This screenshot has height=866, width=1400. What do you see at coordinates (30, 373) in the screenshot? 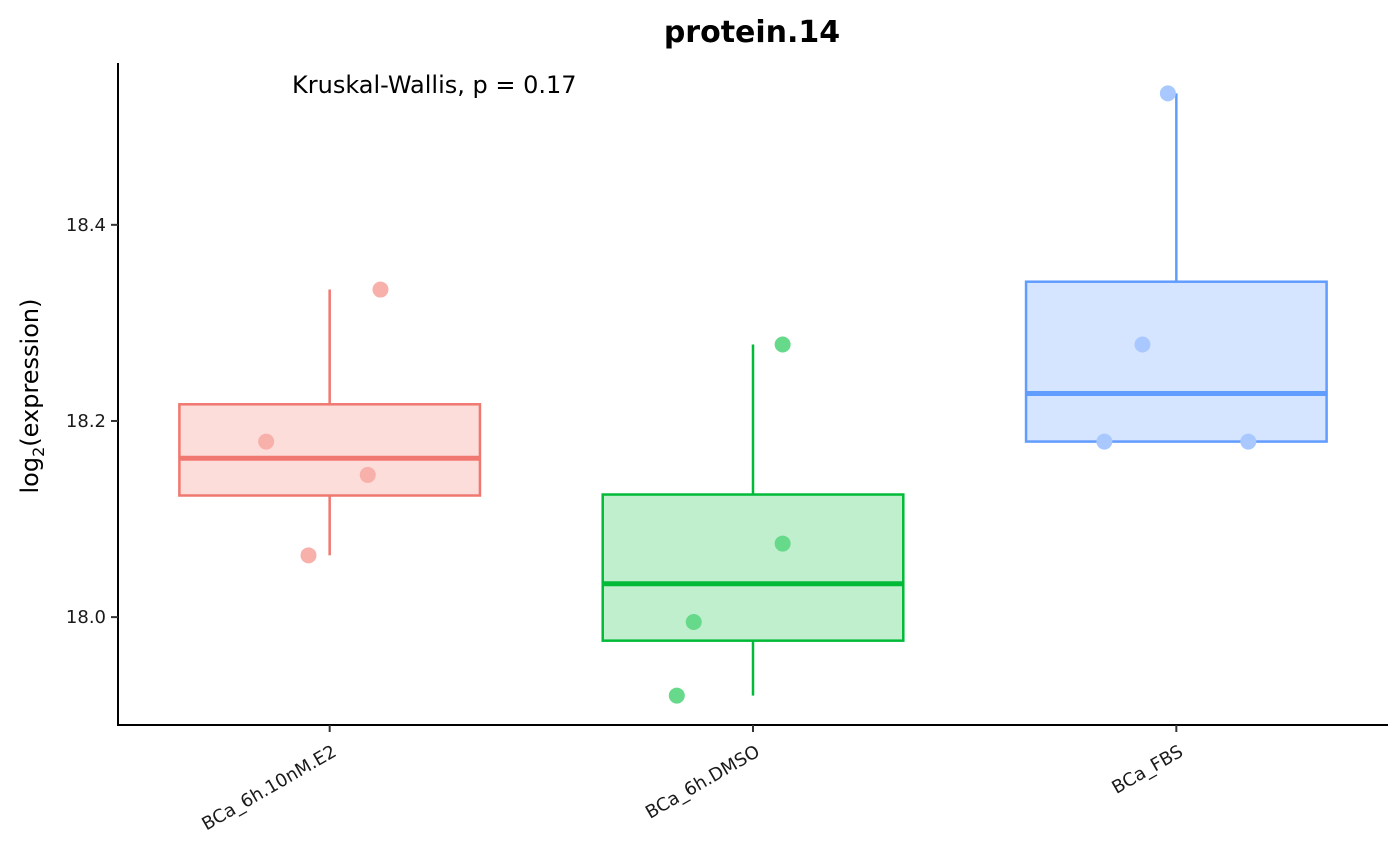
I see `y-axis-label-rest: (expression)` at bounding box center [30, 373].